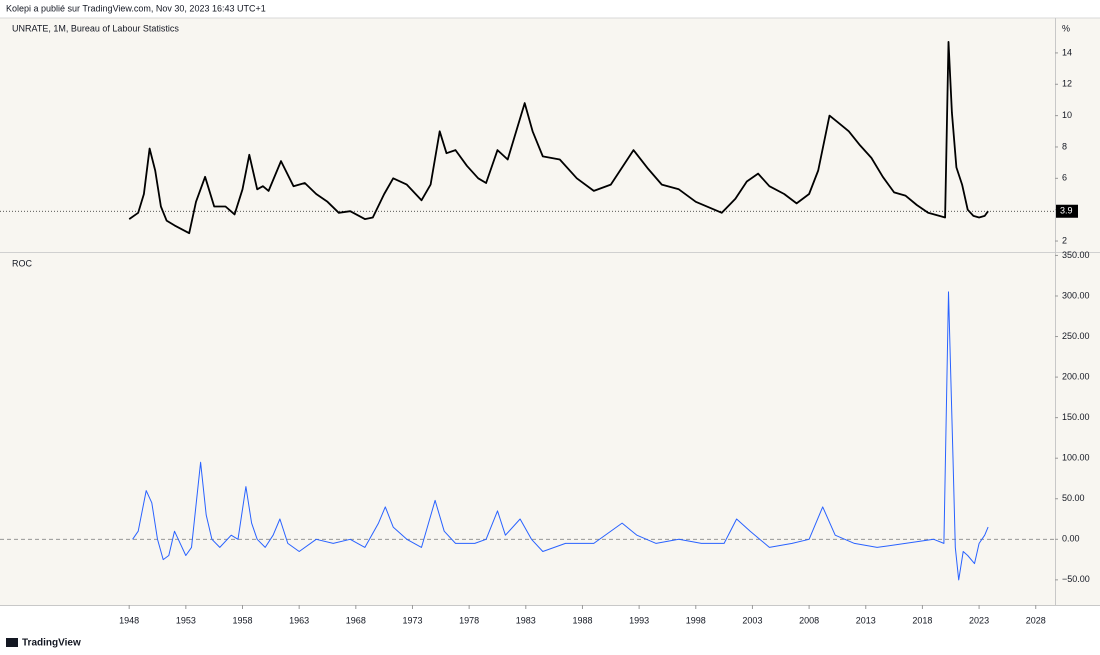 The height and width of the screenshot is (655, 1100). Describe the element at coordinates (1077, 311) in the screenshot. I see `price-scale` at that location.